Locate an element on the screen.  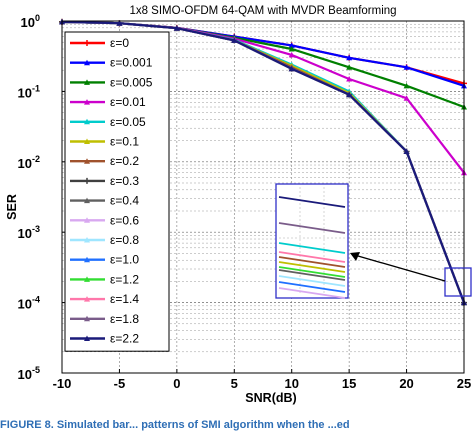
zoom-region-box is located at coordinates (458, 282).